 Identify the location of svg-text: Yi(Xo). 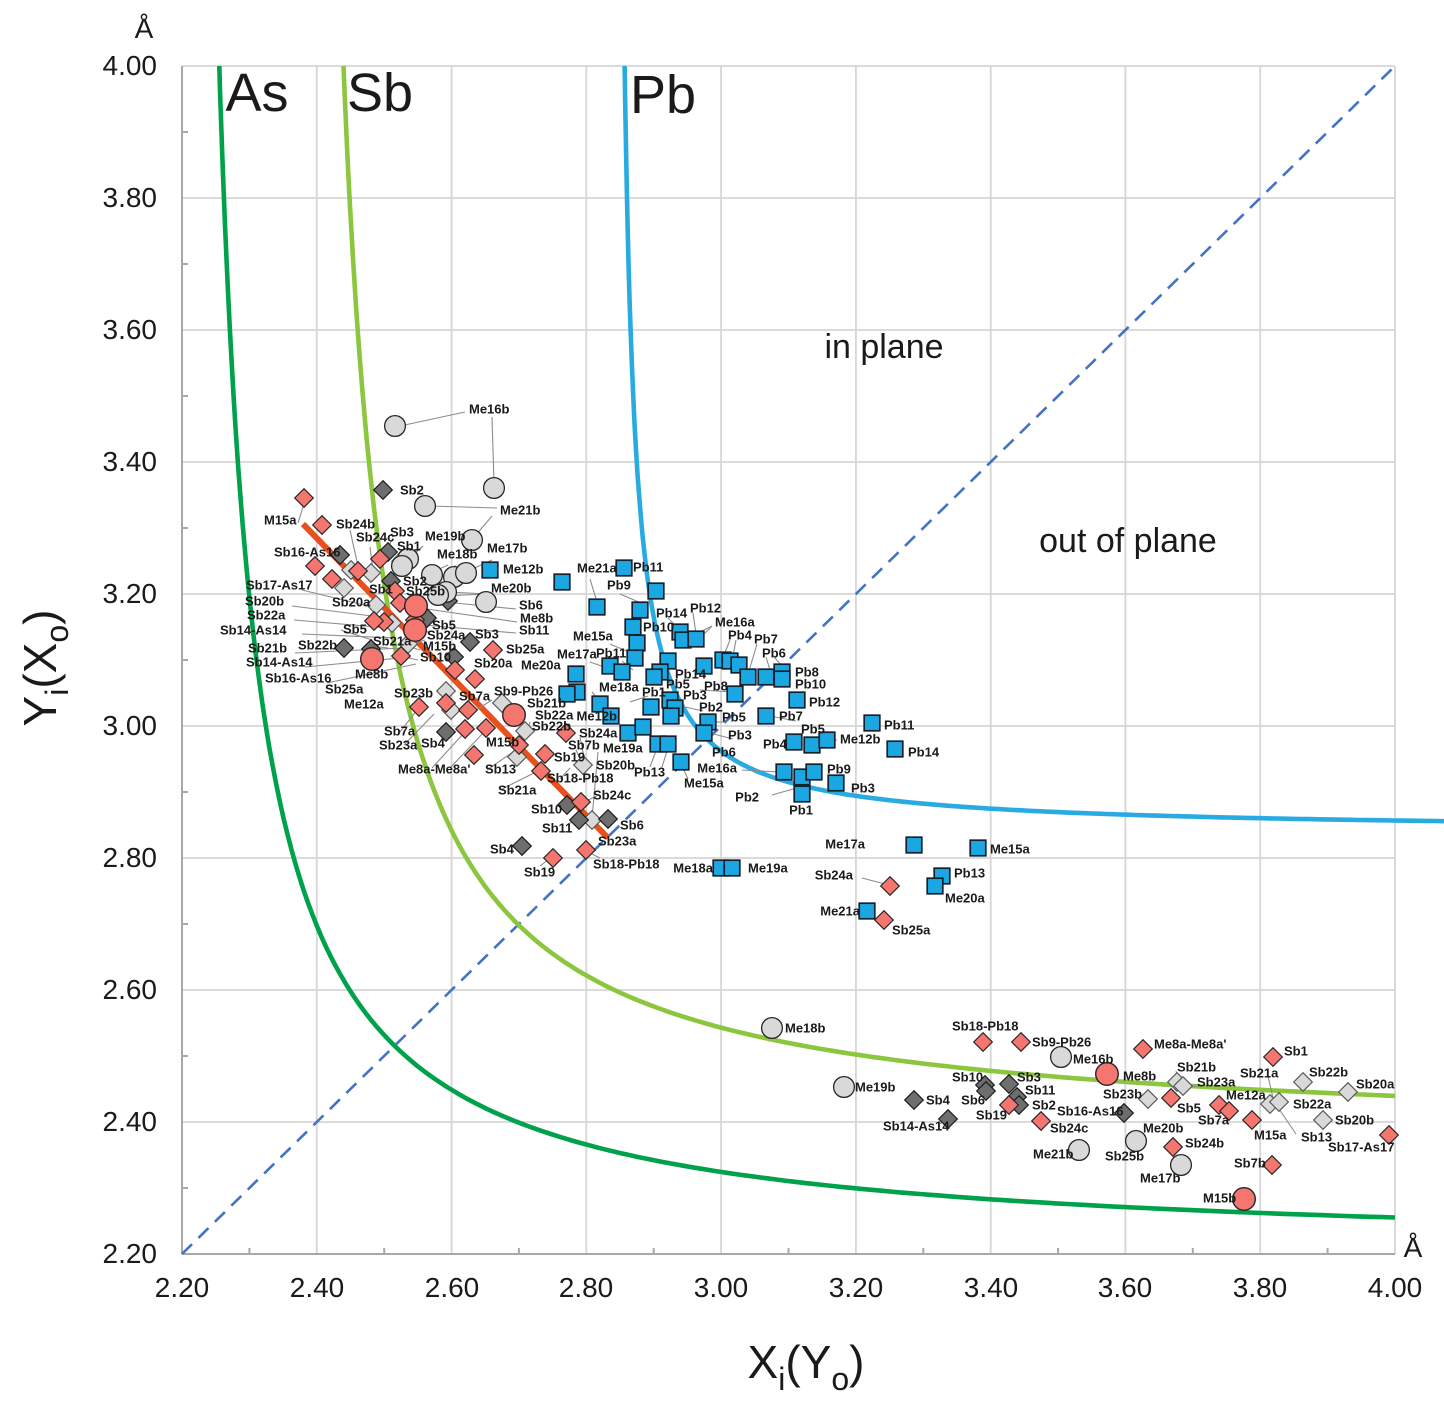
(44, 668).